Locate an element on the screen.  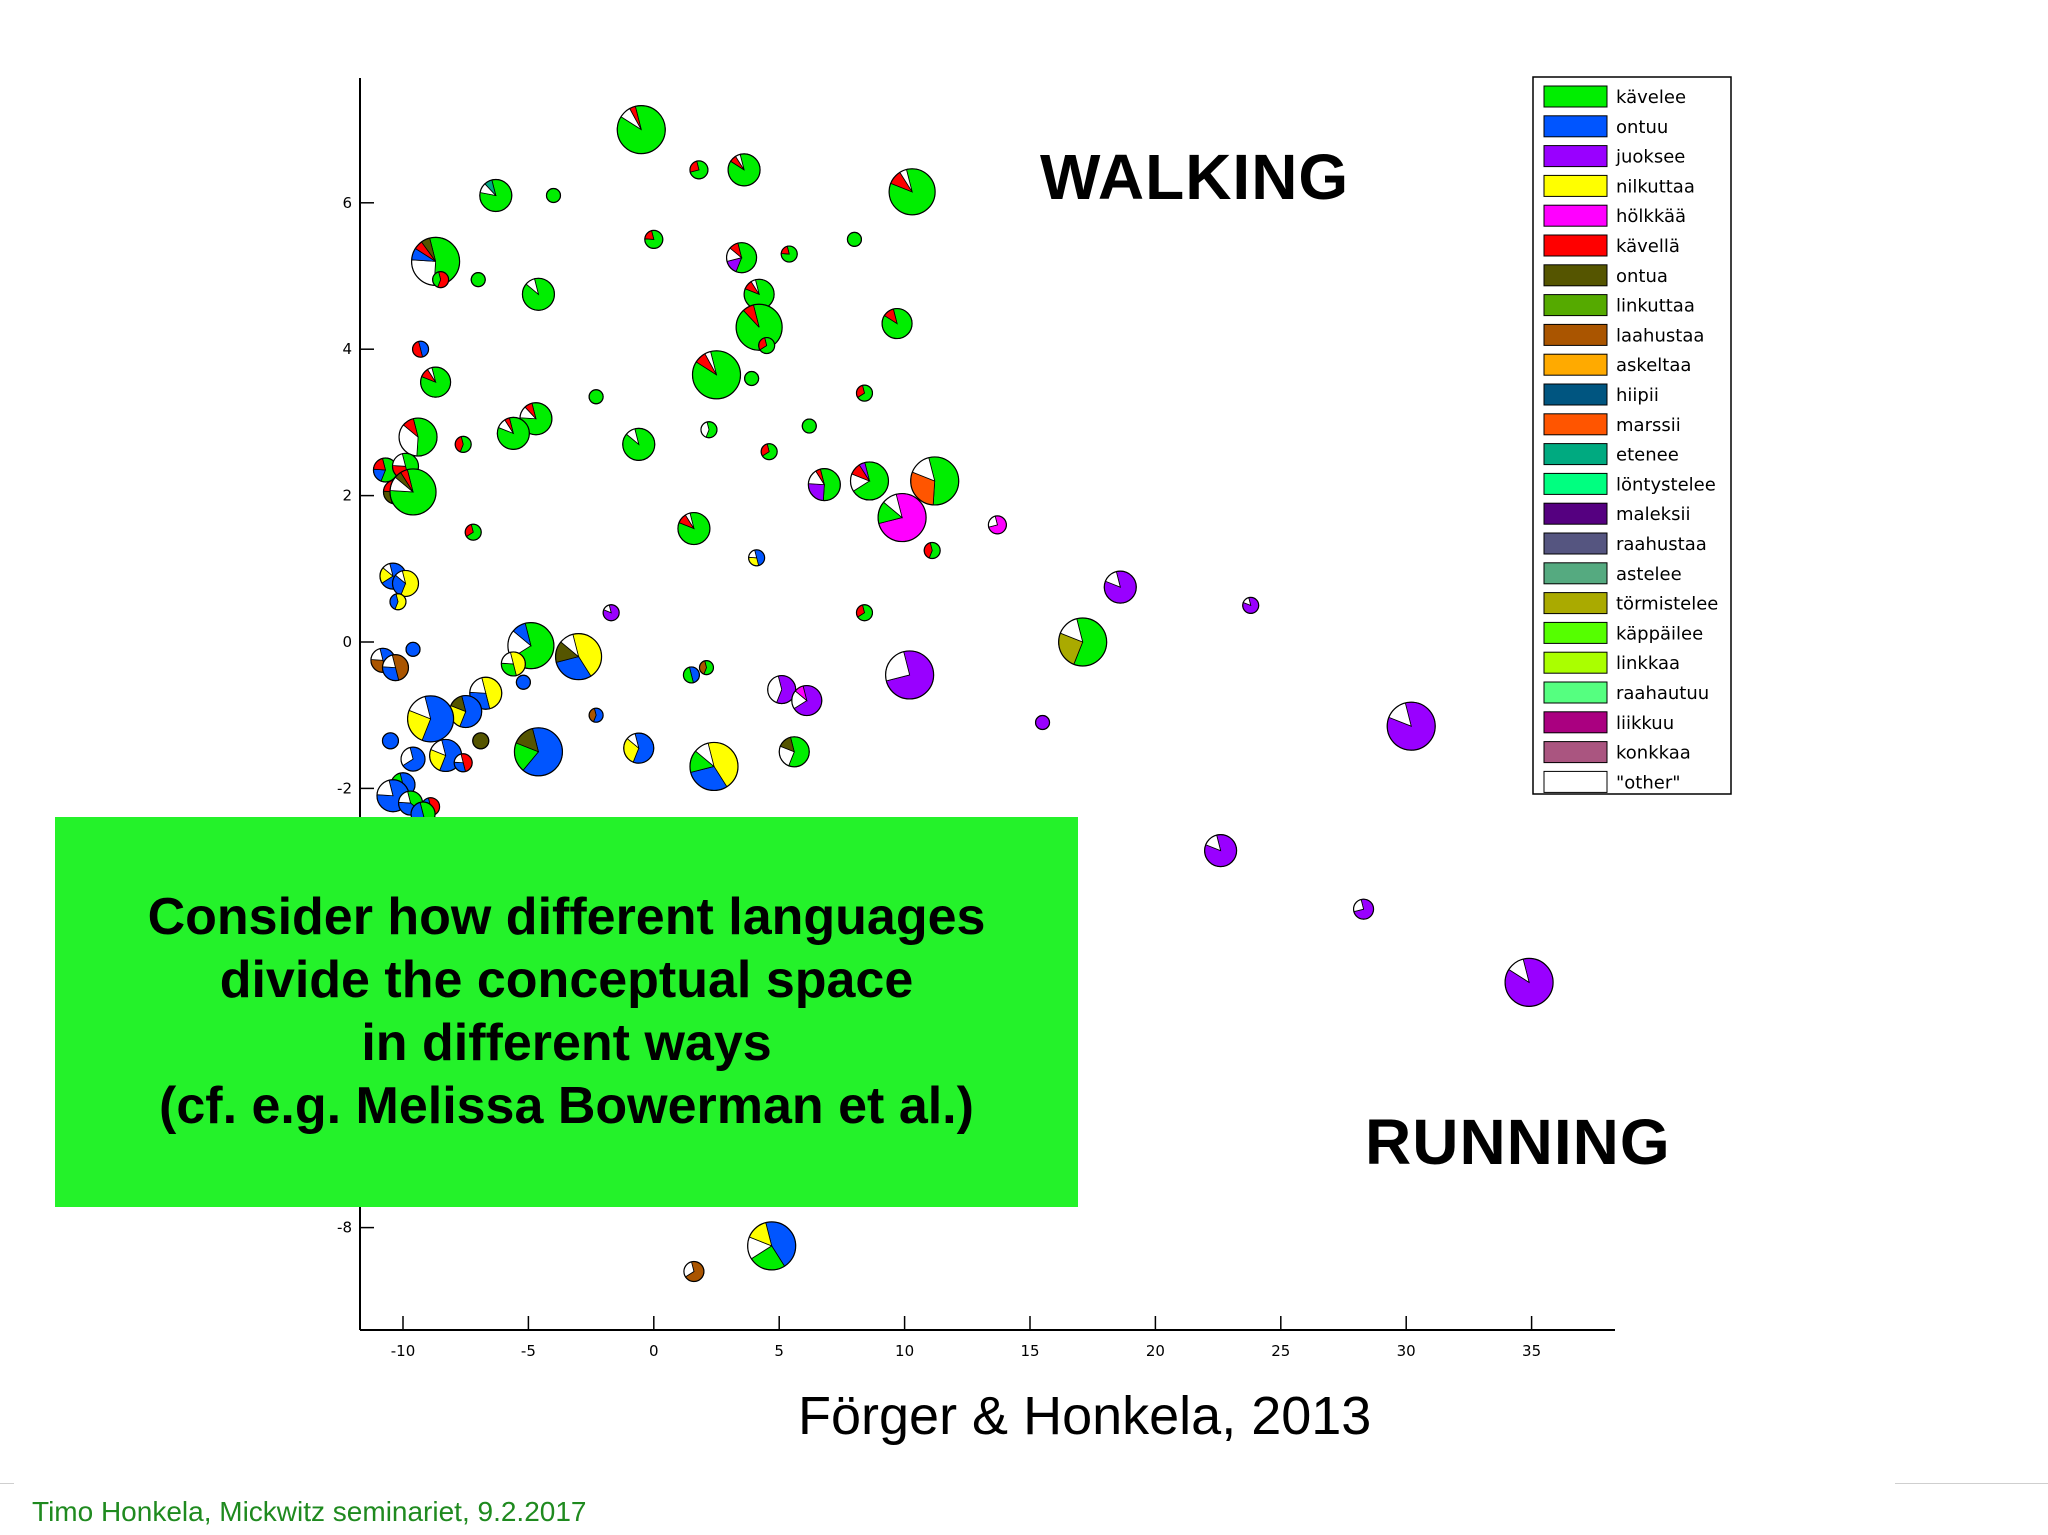
x-tick-label: -10 is located at coordinates (403, 1351).